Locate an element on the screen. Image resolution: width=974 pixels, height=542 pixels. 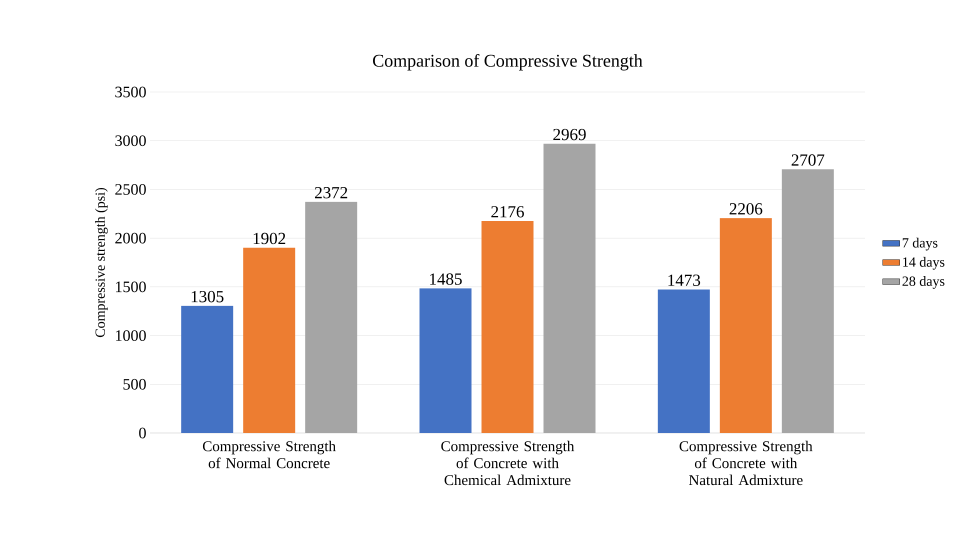
y-tick-label: 0 is located at coordinates (142, 433).